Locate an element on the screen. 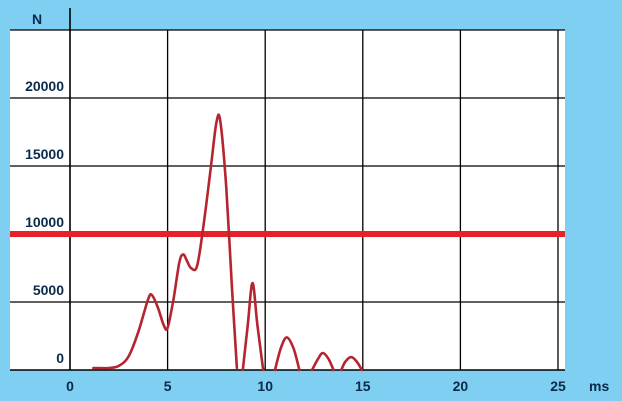  x-tick-label: 20 is located at coordinates (461, 386).